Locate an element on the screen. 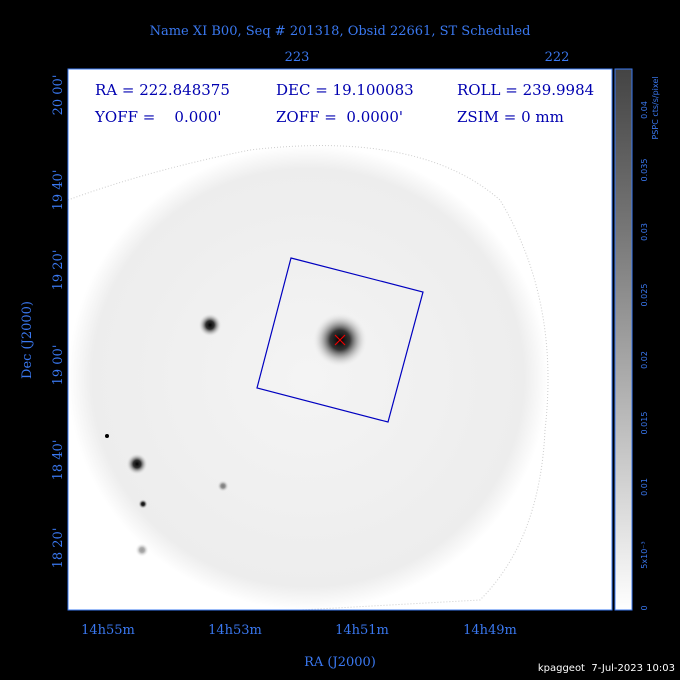 This screenshot has width=680, height=680. y-axis-title: Dec (J2000) is located at coordinates (27, 340).